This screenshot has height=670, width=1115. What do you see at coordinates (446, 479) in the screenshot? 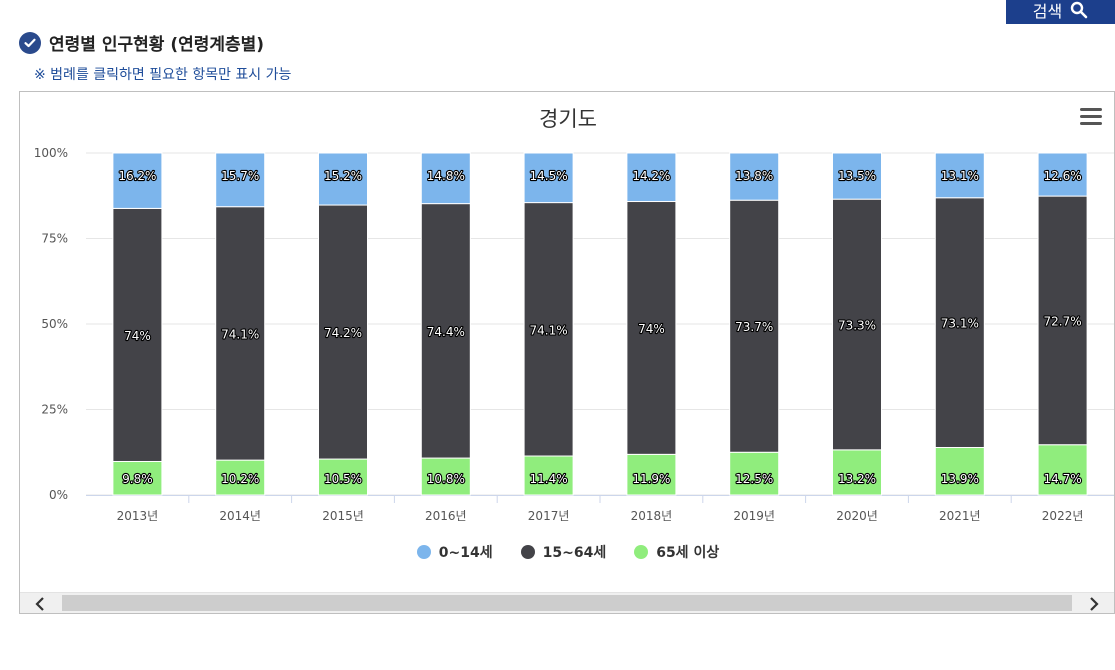
I see `data-label: 10.8%` at bounding box center [446, 479].